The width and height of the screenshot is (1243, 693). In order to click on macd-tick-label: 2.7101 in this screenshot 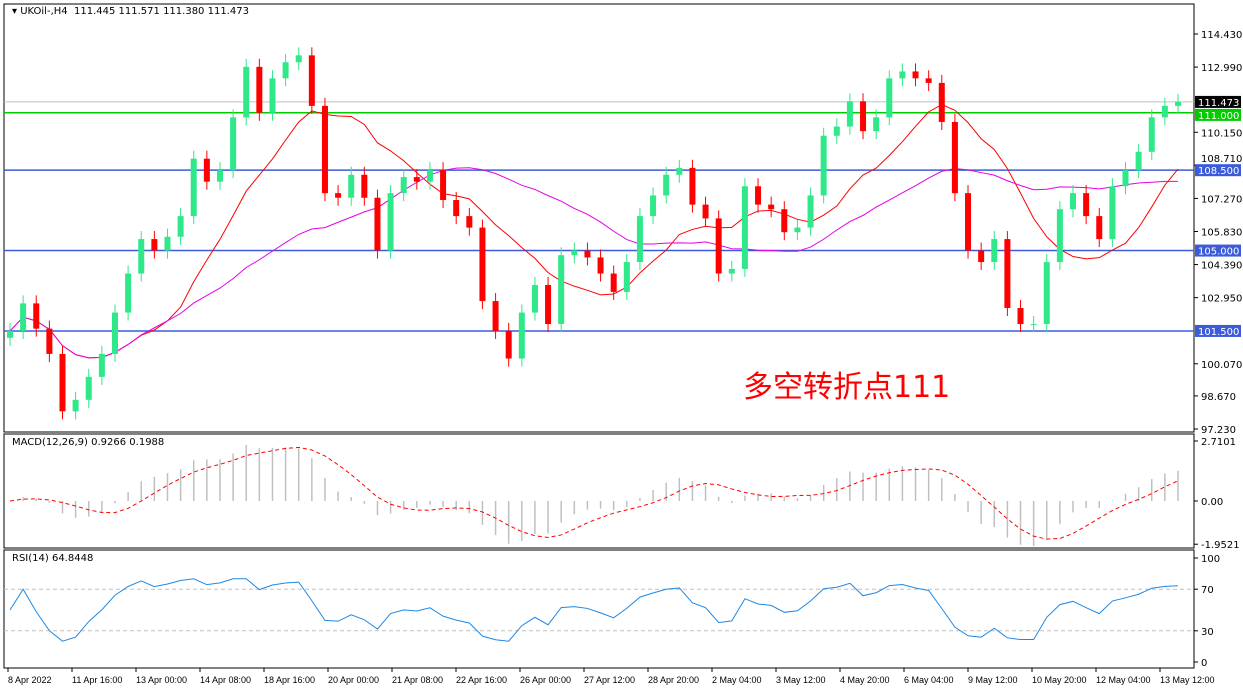, I will do `click(1218, 442)`.